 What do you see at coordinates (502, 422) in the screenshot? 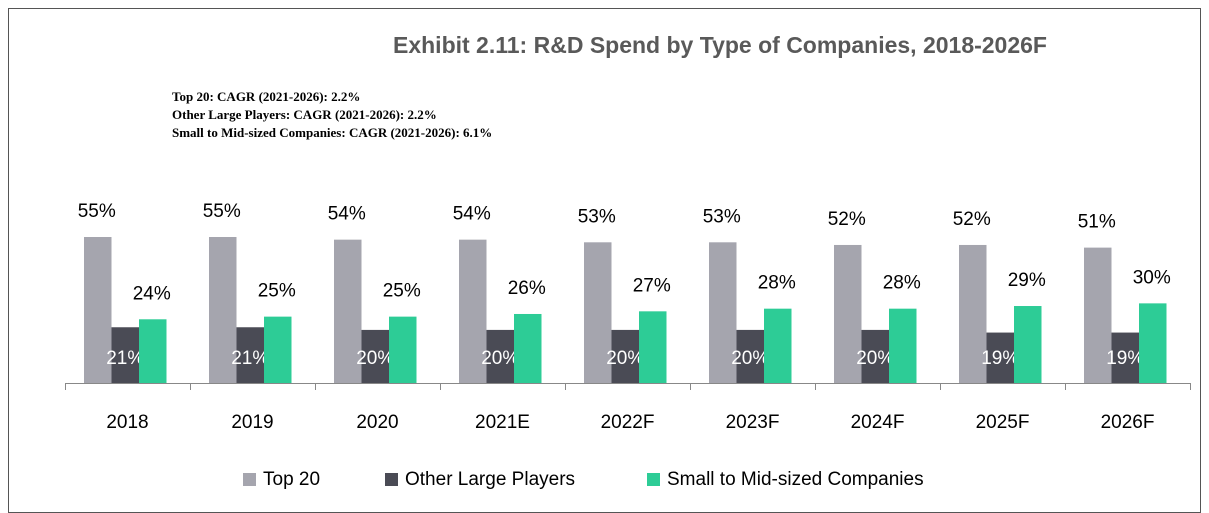
I see `x-tick-label: 2021E` at bounding box center [502, 422].